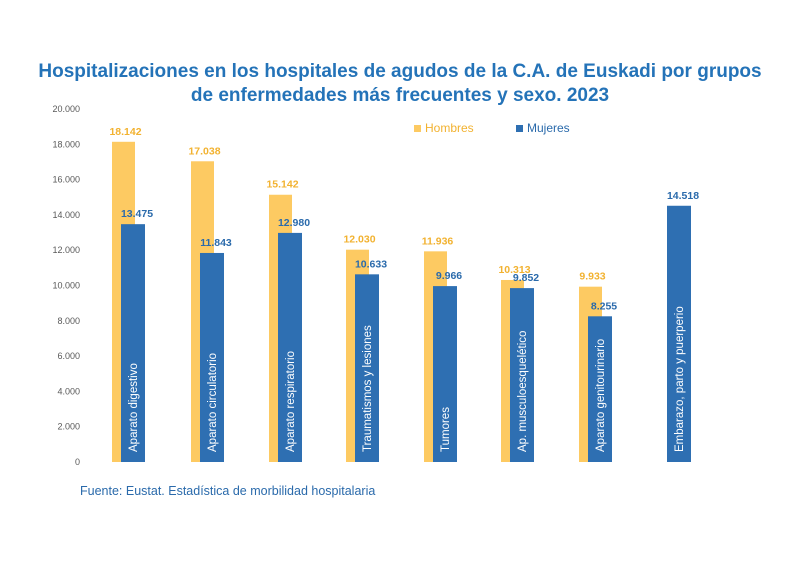  What do you see at coordinates (514, 270) in the screenshot?
I see `data-label-hombres: 10.313` at bounding box center [514, 270].